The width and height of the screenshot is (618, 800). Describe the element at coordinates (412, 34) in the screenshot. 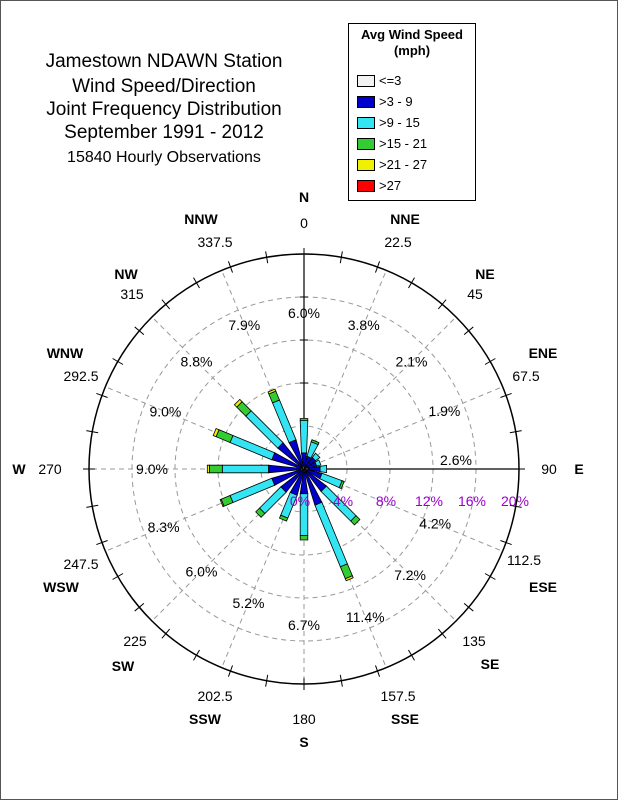

I see `legend-title-line-1: Avg Wind Speed` at that location.